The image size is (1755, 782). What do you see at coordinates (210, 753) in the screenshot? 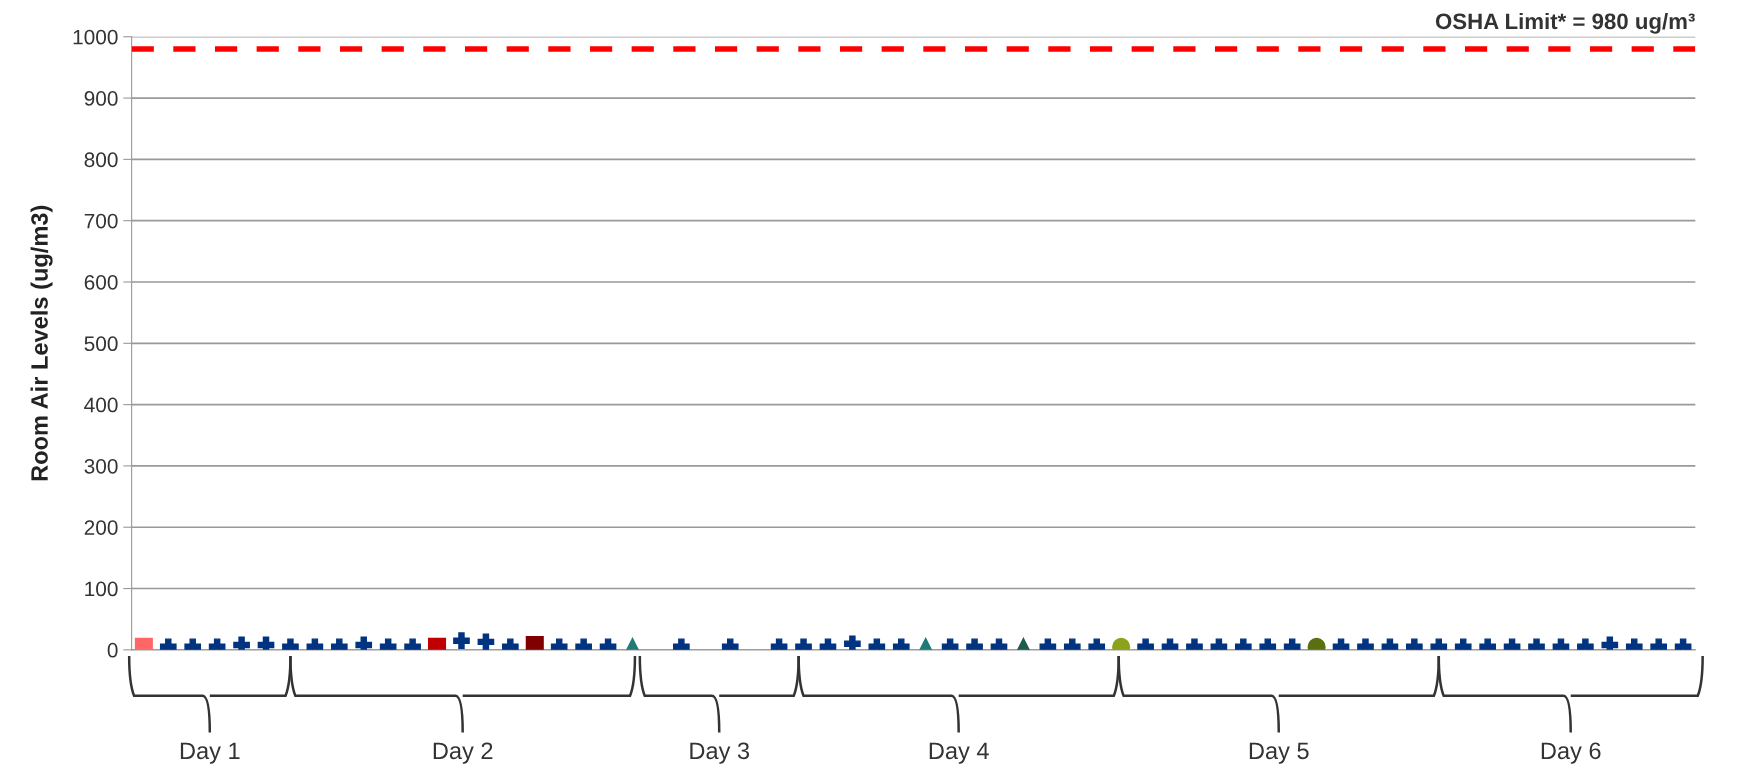
I see `text: Day 1` at bounding box center [210, 753].